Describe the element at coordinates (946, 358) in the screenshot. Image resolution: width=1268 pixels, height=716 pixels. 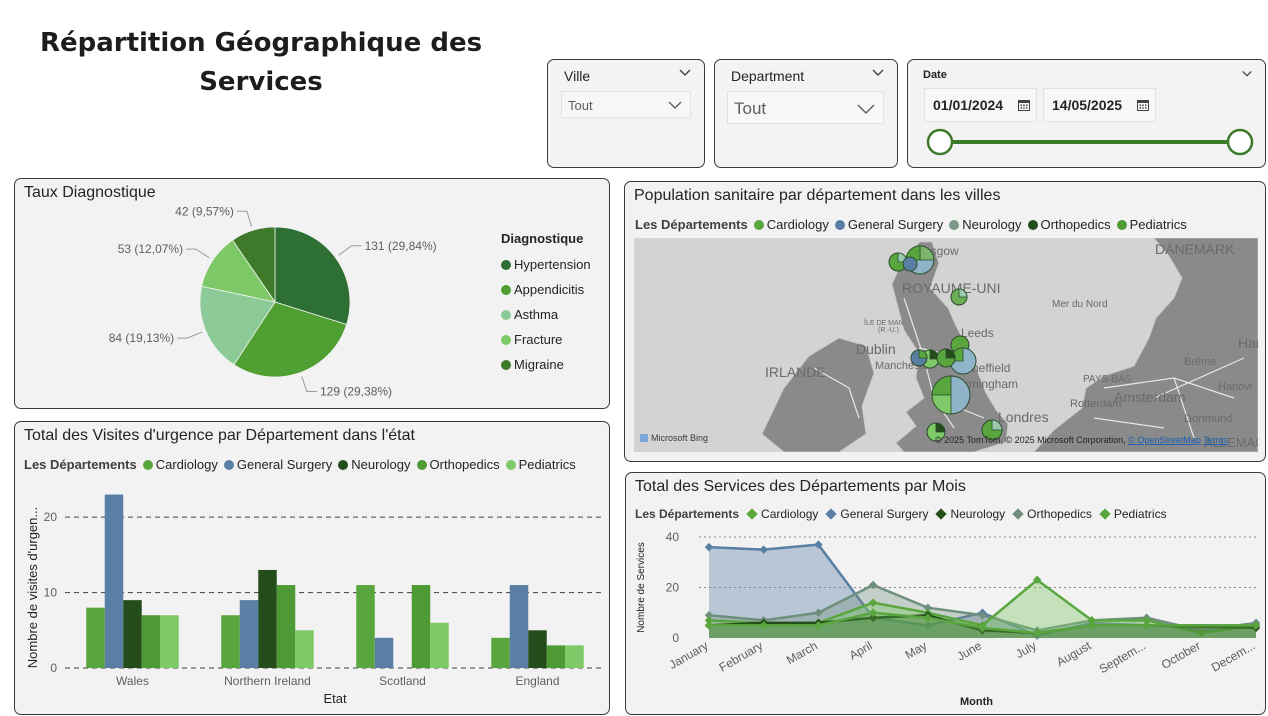
I see `map-bubble-derby` at that location.